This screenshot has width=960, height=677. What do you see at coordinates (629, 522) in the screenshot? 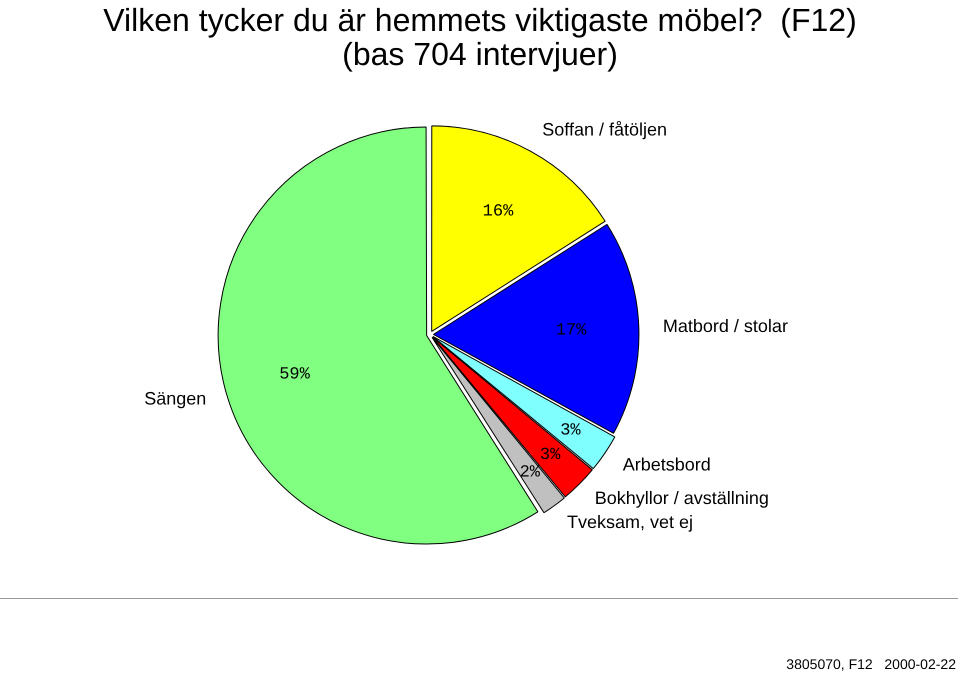
I see `slice-label: Tveksam, vet ej` at bounding box center [629, 522].